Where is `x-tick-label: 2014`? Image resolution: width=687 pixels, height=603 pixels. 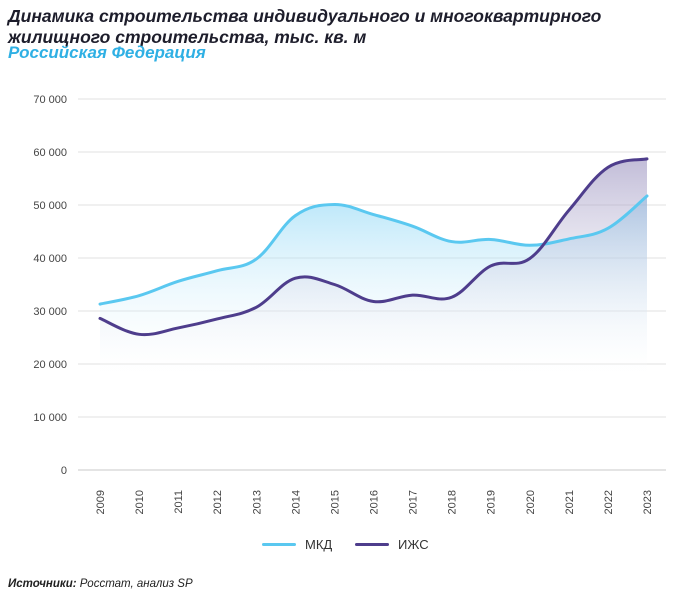
x-tick-label: 2014 is located at coordinates (296, 502).